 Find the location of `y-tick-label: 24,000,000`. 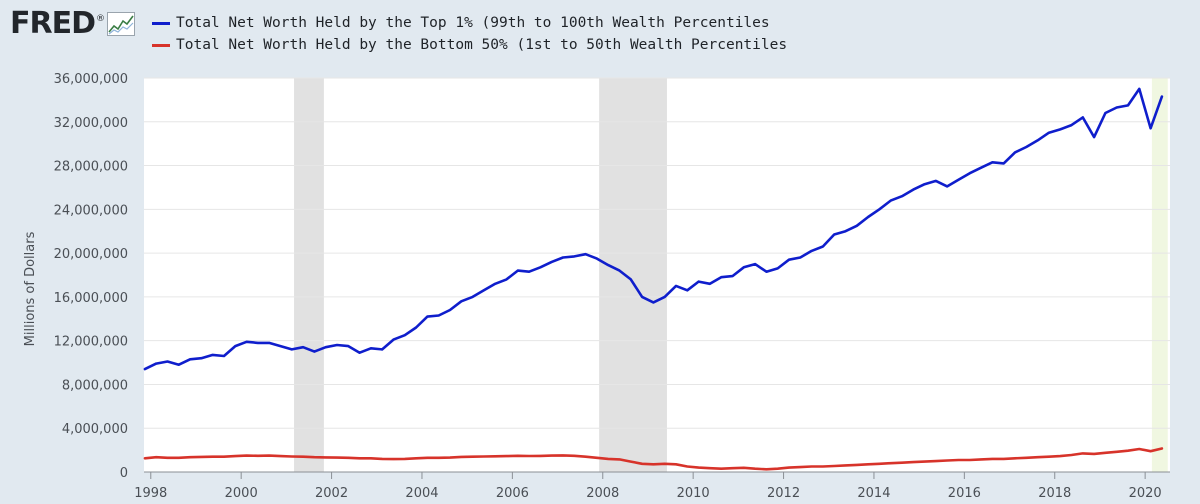

y-tick-label: 24,000,000 is located at coordinates (91, 210).